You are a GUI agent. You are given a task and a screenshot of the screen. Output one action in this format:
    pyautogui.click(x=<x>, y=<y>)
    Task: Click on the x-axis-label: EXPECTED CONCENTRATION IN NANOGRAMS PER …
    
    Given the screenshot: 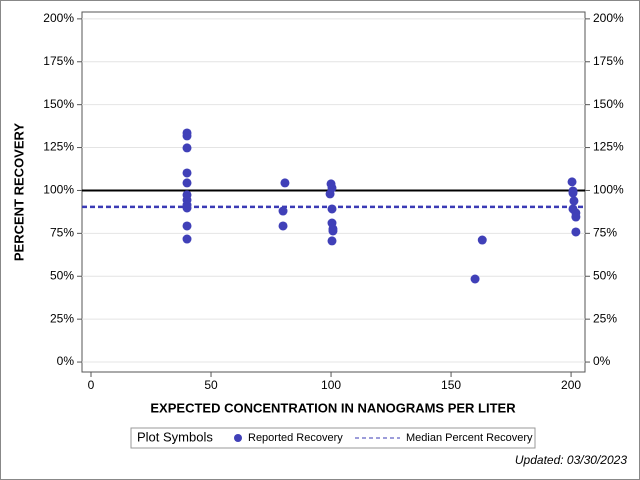 What is the action you would take?
    pyautogui.click(x=333, y=407)
    